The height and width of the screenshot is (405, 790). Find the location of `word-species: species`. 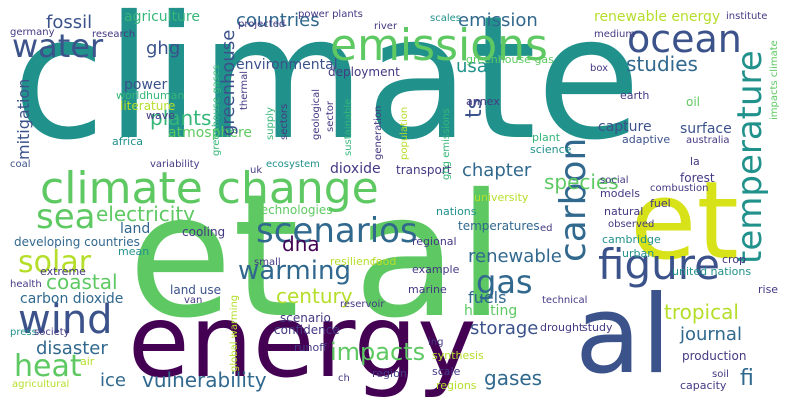

word-species: species is located at coordinates (581, 182).